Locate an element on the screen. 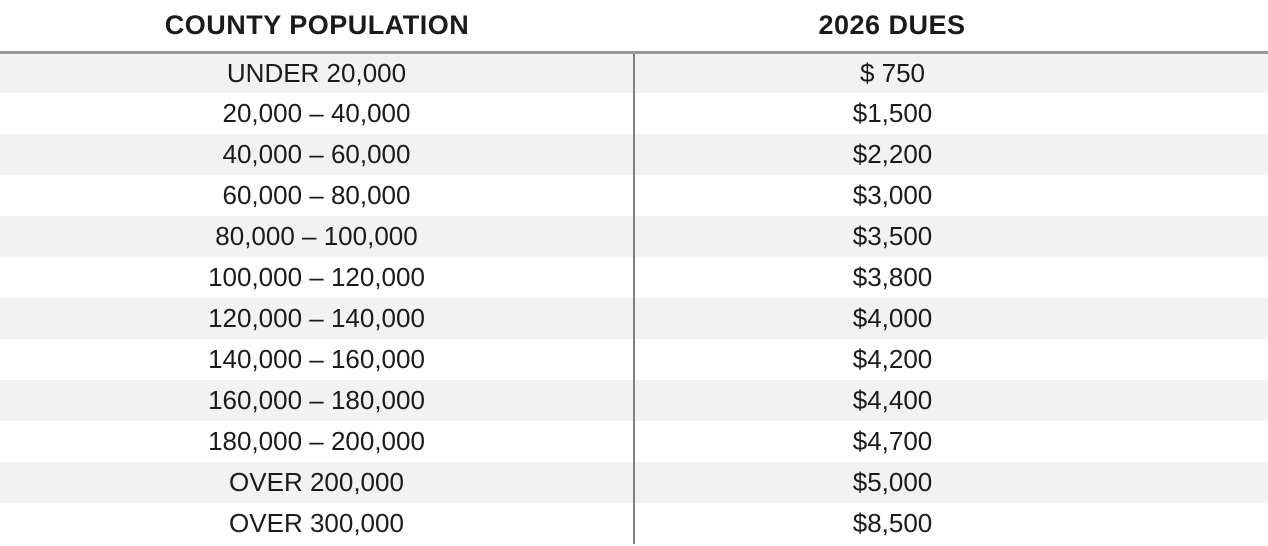 The width and height of the screenshot is (1268, 546). table-row: 140,000 – 160,000 $4,200 is located at coordinates (634, 359).